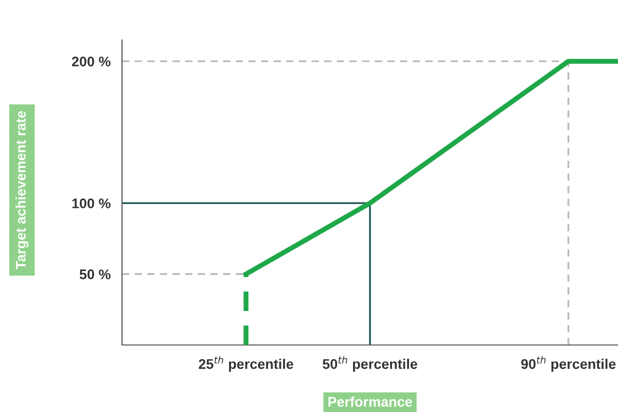 This screenshot has width=618, height=412. Describe the element at coordinates (568, 364) in the screenshot. I see `x-tick-label: 90$^{th}$ percentile` at that location.